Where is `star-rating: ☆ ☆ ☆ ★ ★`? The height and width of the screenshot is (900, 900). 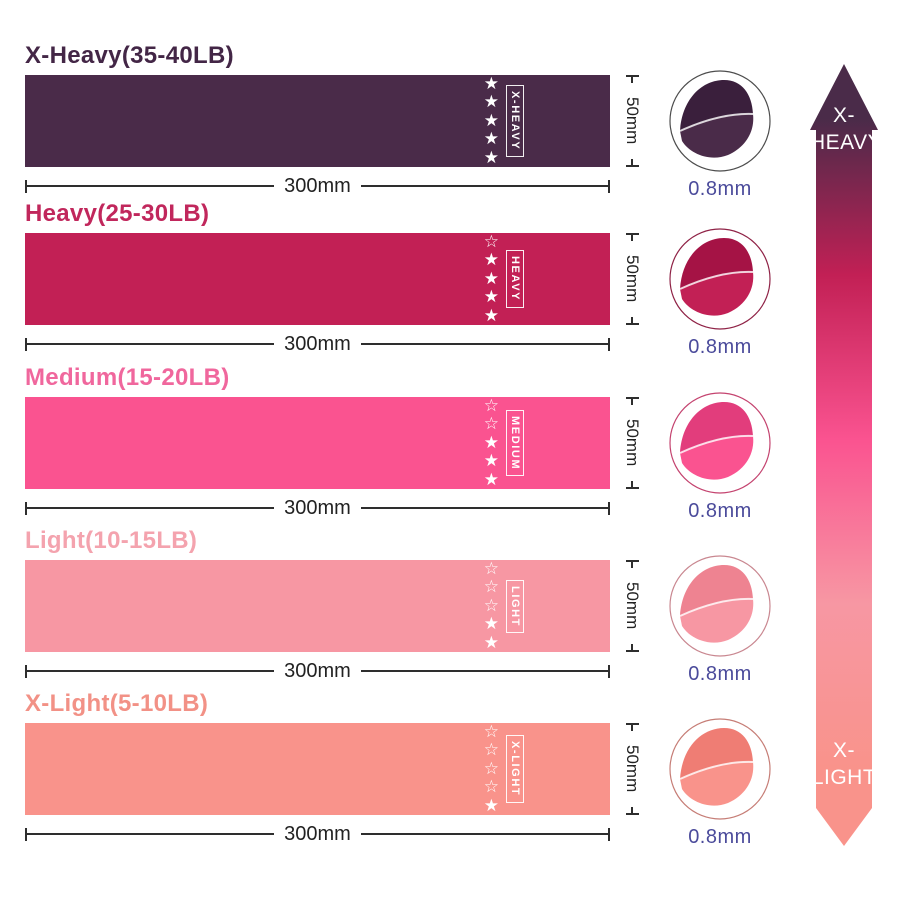 star-rating: ☆ ☆ ☆ ★ ★ is located at coordinates (491, 605).